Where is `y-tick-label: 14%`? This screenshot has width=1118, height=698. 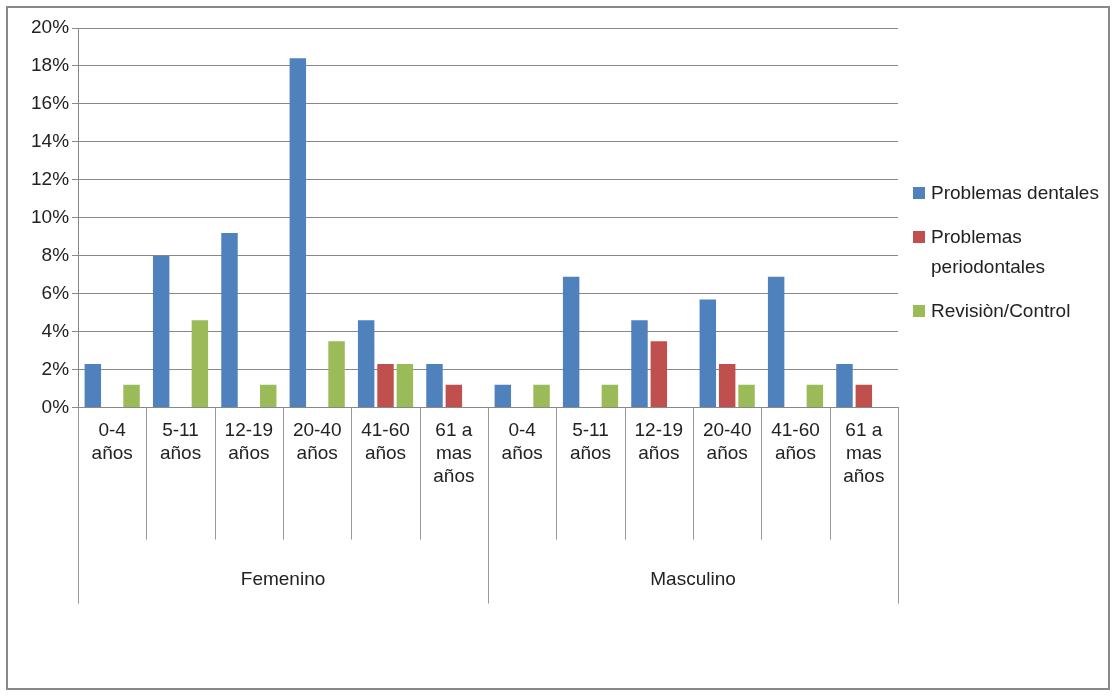
y-tick-label: 14% is located at coordinates (50, 141).